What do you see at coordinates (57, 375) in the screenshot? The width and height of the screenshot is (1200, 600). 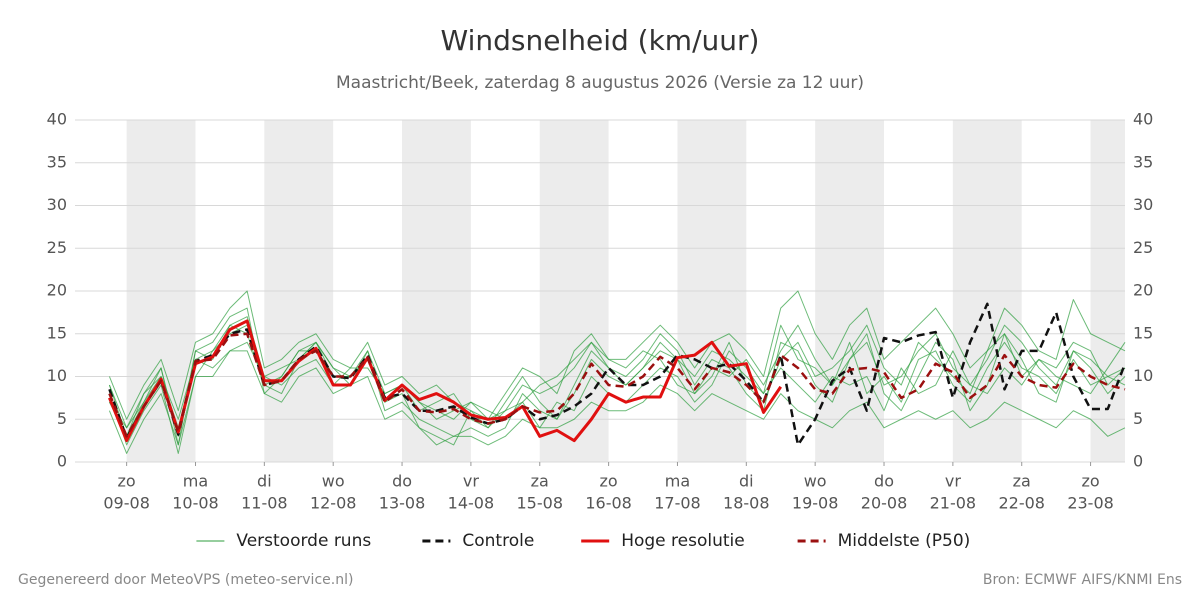 I see `y-tick-label: 10` at bounding box center [57, 375].